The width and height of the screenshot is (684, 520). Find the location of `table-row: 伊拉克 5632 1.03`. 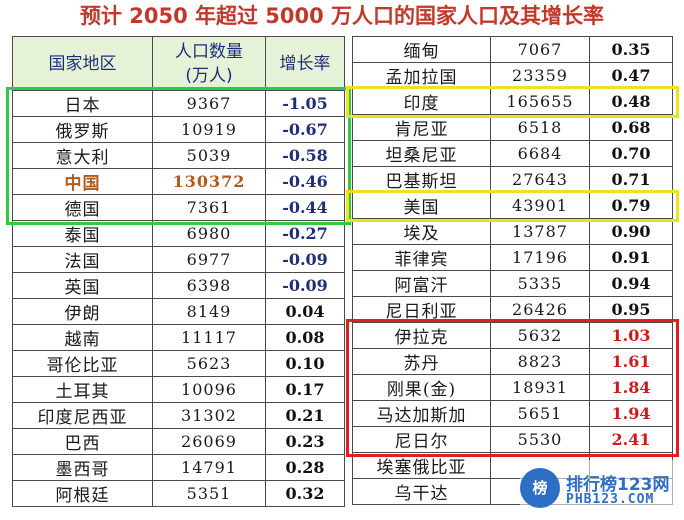

table-row: 伊拉克 5632 1.03 is located at coordinates (512, 335).